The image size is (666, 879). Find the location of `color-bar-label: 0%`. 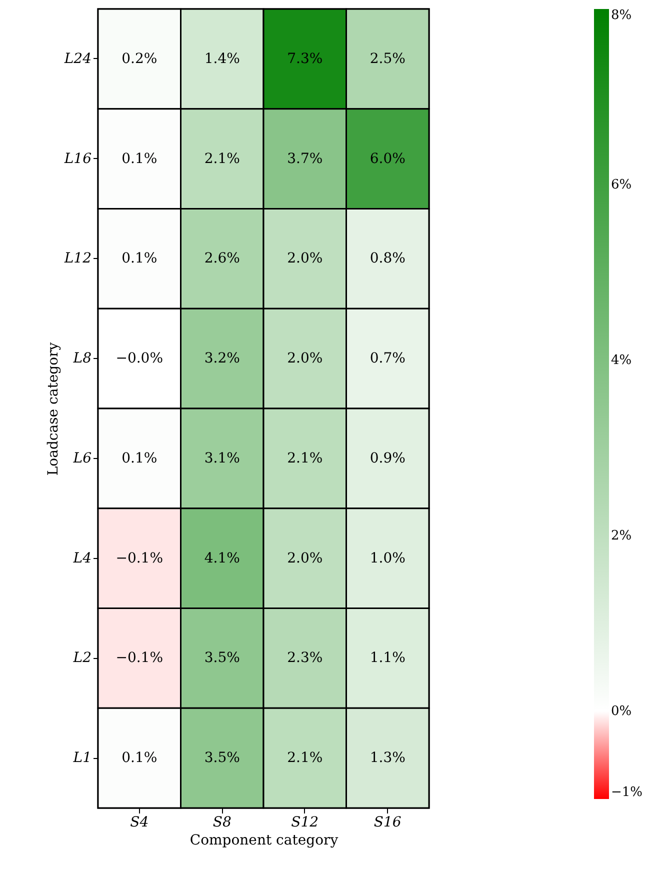

color-bar-label: 0% is located at coordinates (621, 712).